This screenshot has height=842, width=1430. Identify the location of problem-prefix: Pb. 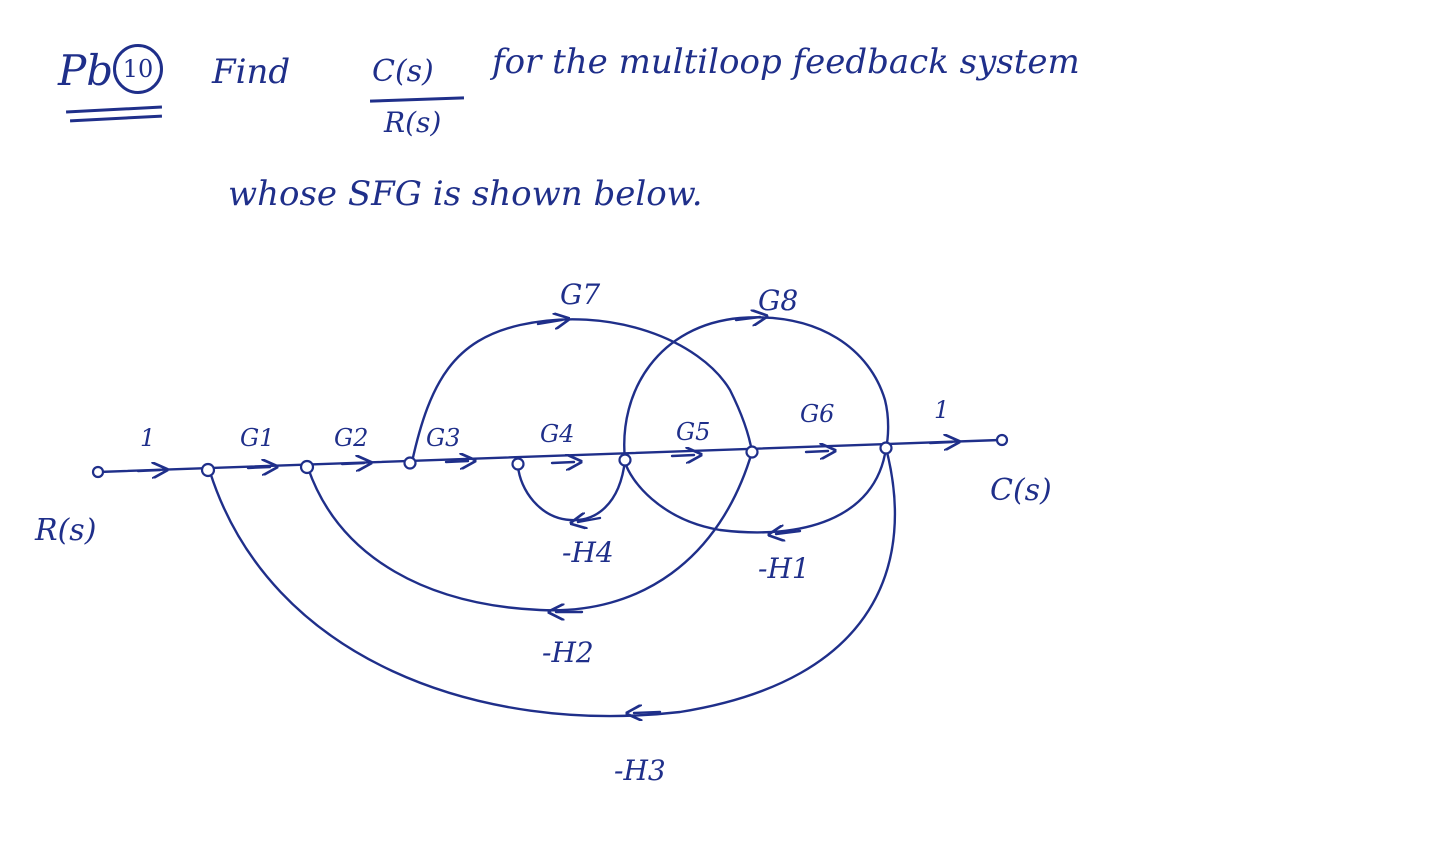
(86, 70).